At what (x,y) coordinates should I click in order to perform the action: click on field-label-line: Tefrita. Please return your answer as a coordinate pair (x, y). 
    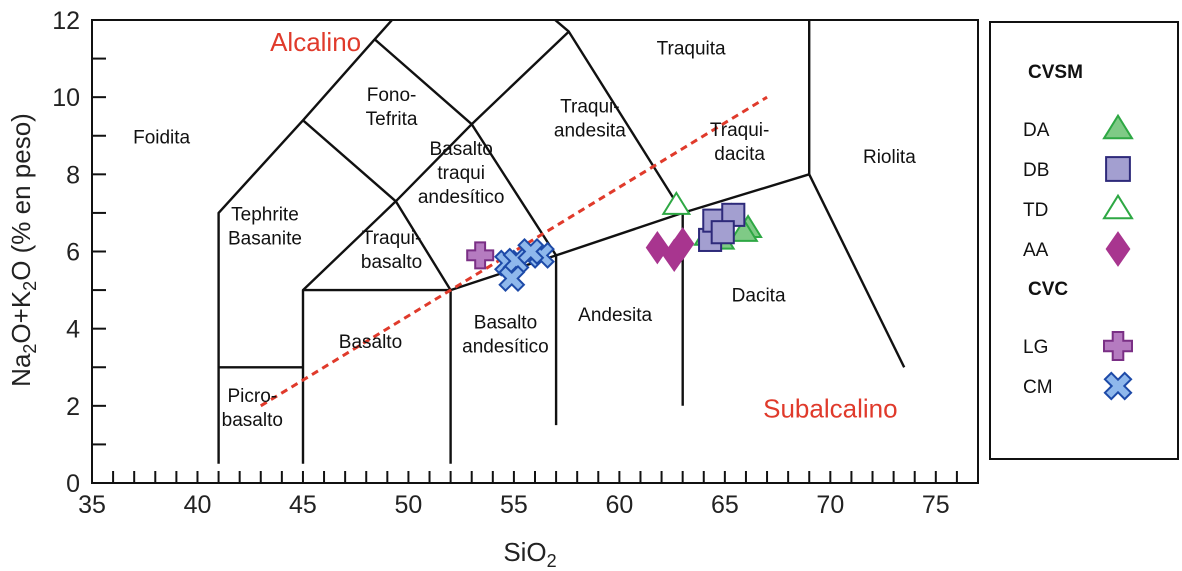
    Looking at the image, I should click on (392, 119).